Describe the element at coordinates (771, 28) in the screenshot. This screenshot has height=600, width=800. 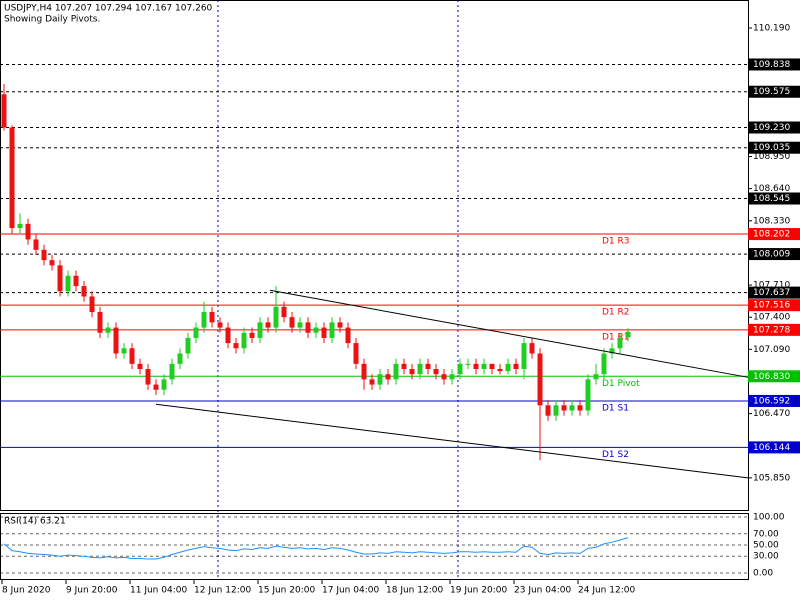
I see `y-tick-label: 110.190` at that location.